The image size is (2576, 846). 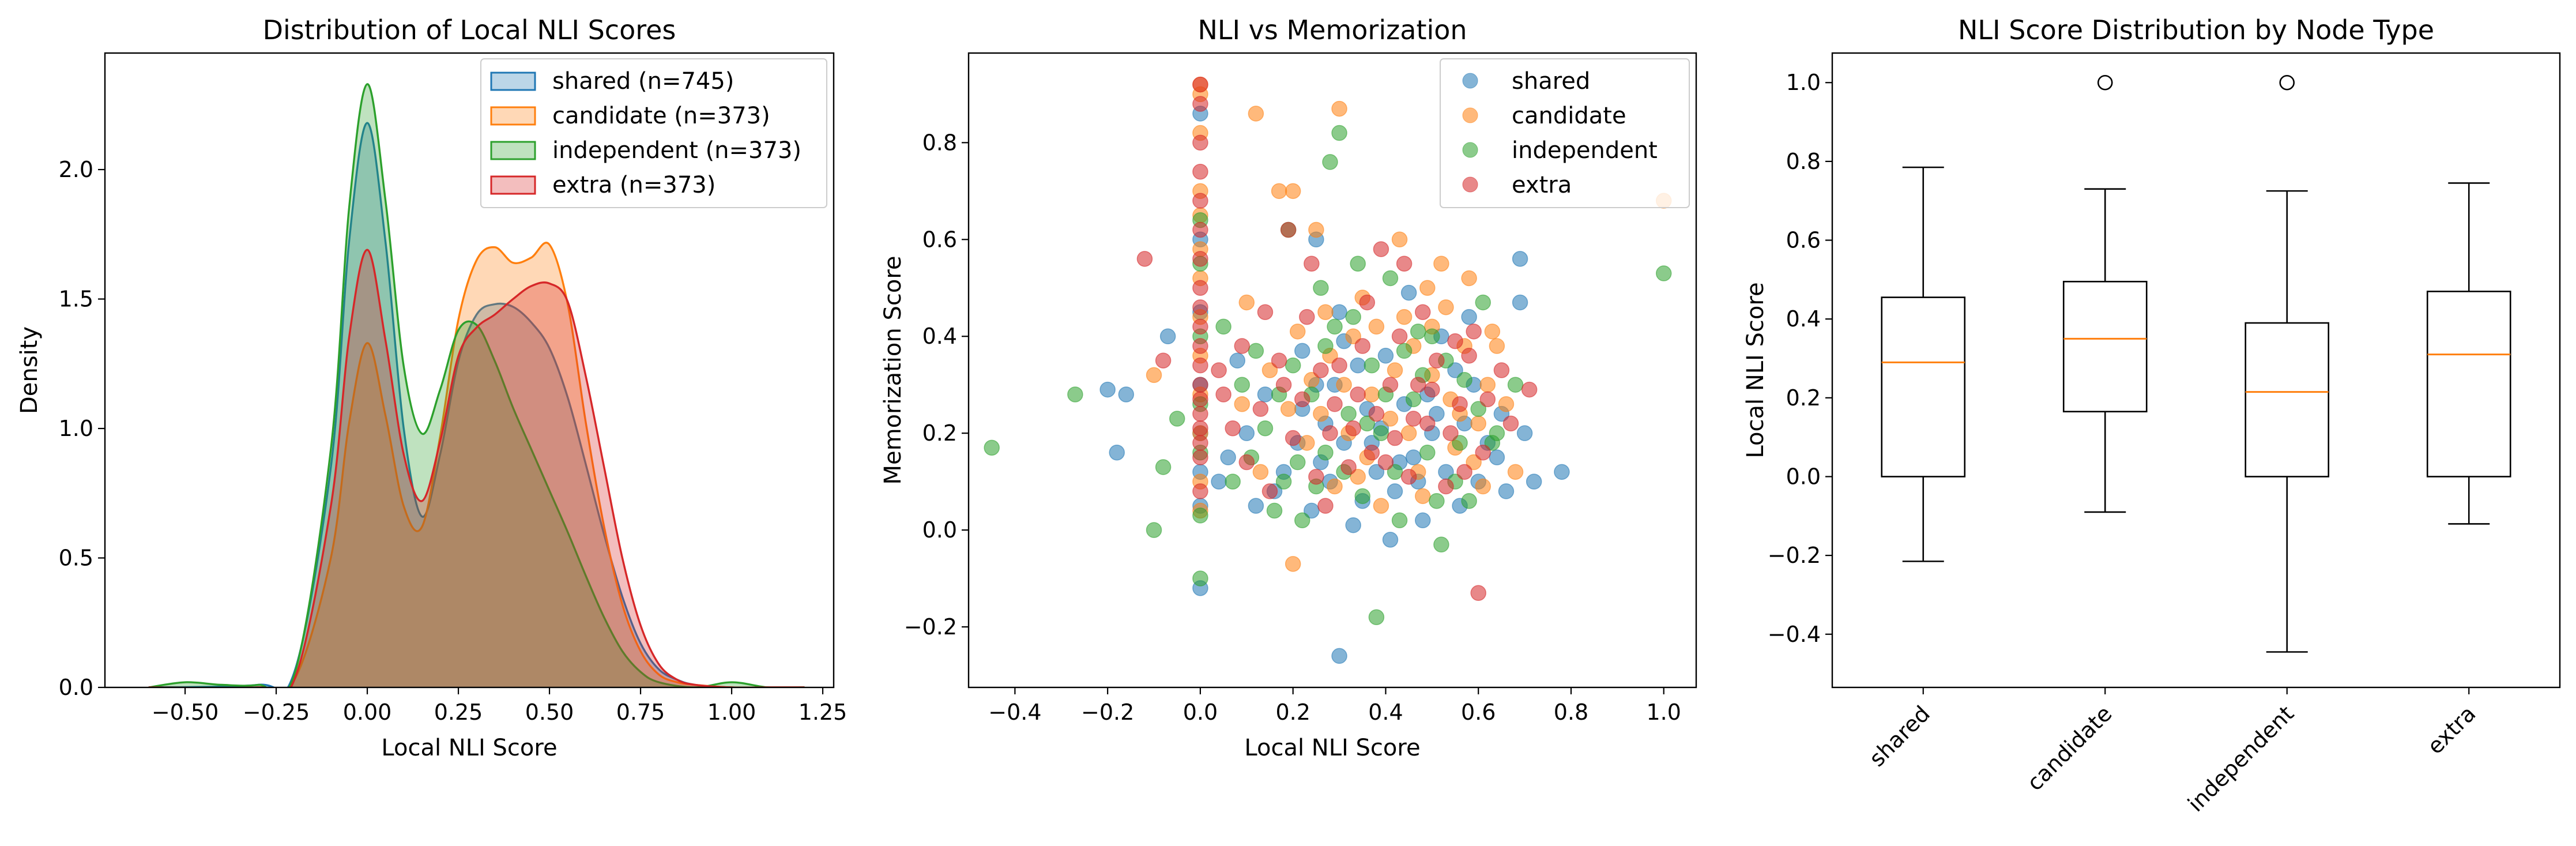 I want to click on y-tick-label: 2.0, so click(x=76, y=169).